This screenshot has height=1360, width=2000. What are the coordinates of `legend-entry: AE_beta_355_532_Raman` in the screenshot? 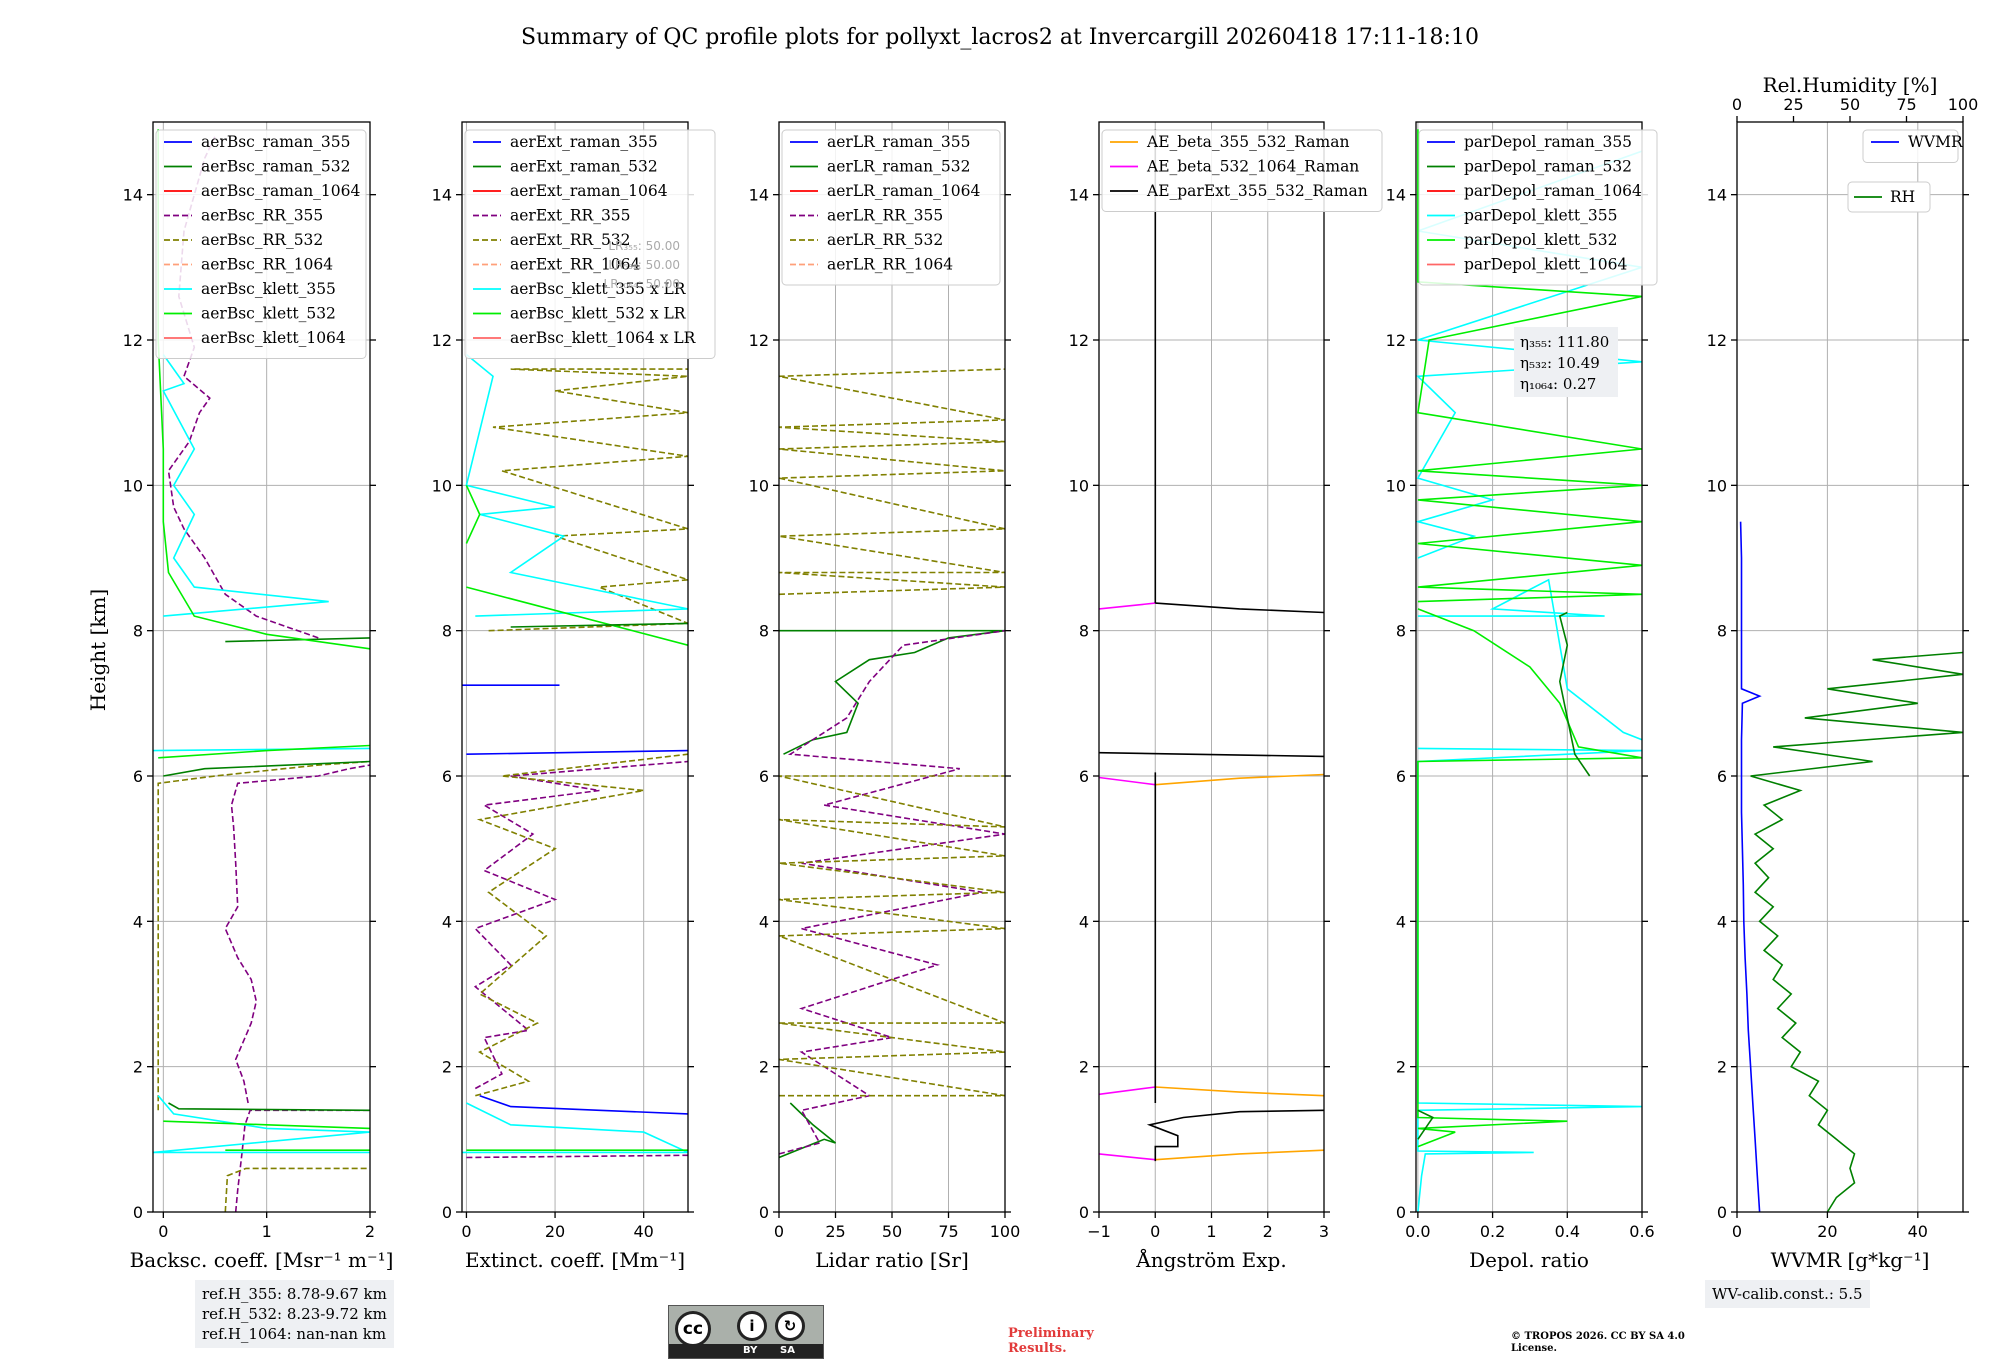 It's located at (1247, 142).